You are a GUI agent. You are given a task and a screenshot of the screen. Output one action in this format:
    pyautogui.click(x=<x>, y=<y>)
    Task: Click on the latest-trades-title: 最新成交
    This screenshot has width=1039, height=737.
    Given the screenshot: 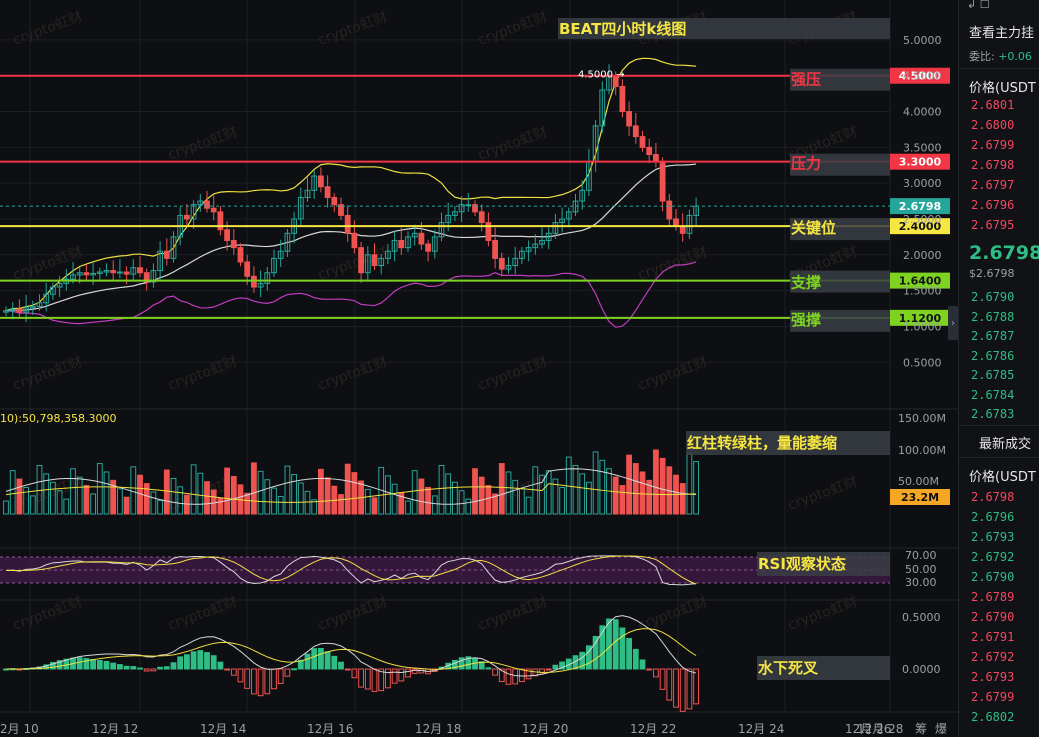 What is the action you would take?
    pyautogui.click(x=1005, y=444)
    